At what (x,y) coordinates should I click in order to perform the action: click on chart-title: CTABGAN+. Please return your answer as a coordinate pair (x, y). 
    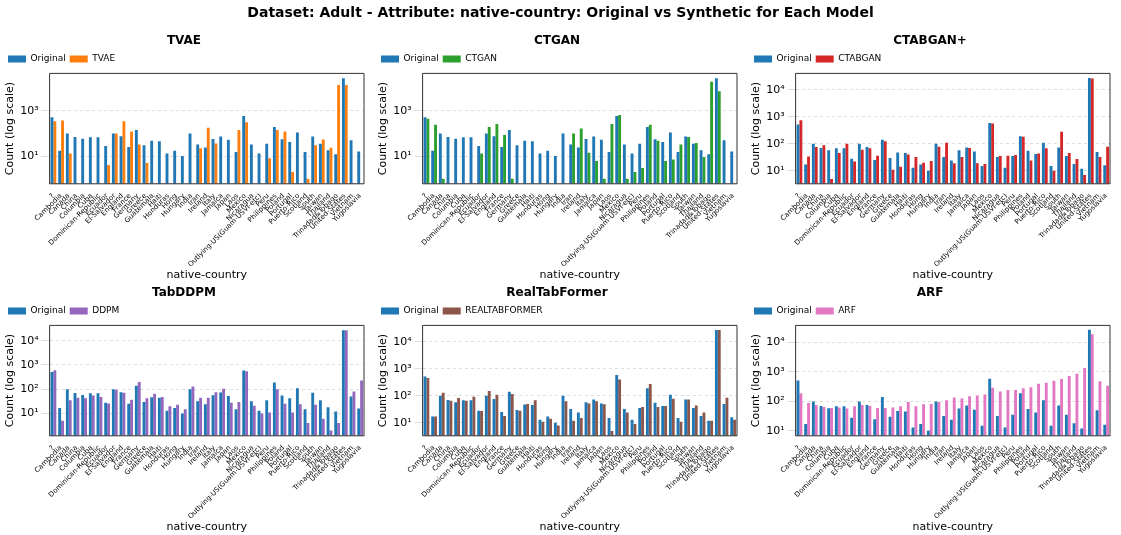
    Looking at the image, I should click on (930, 40).